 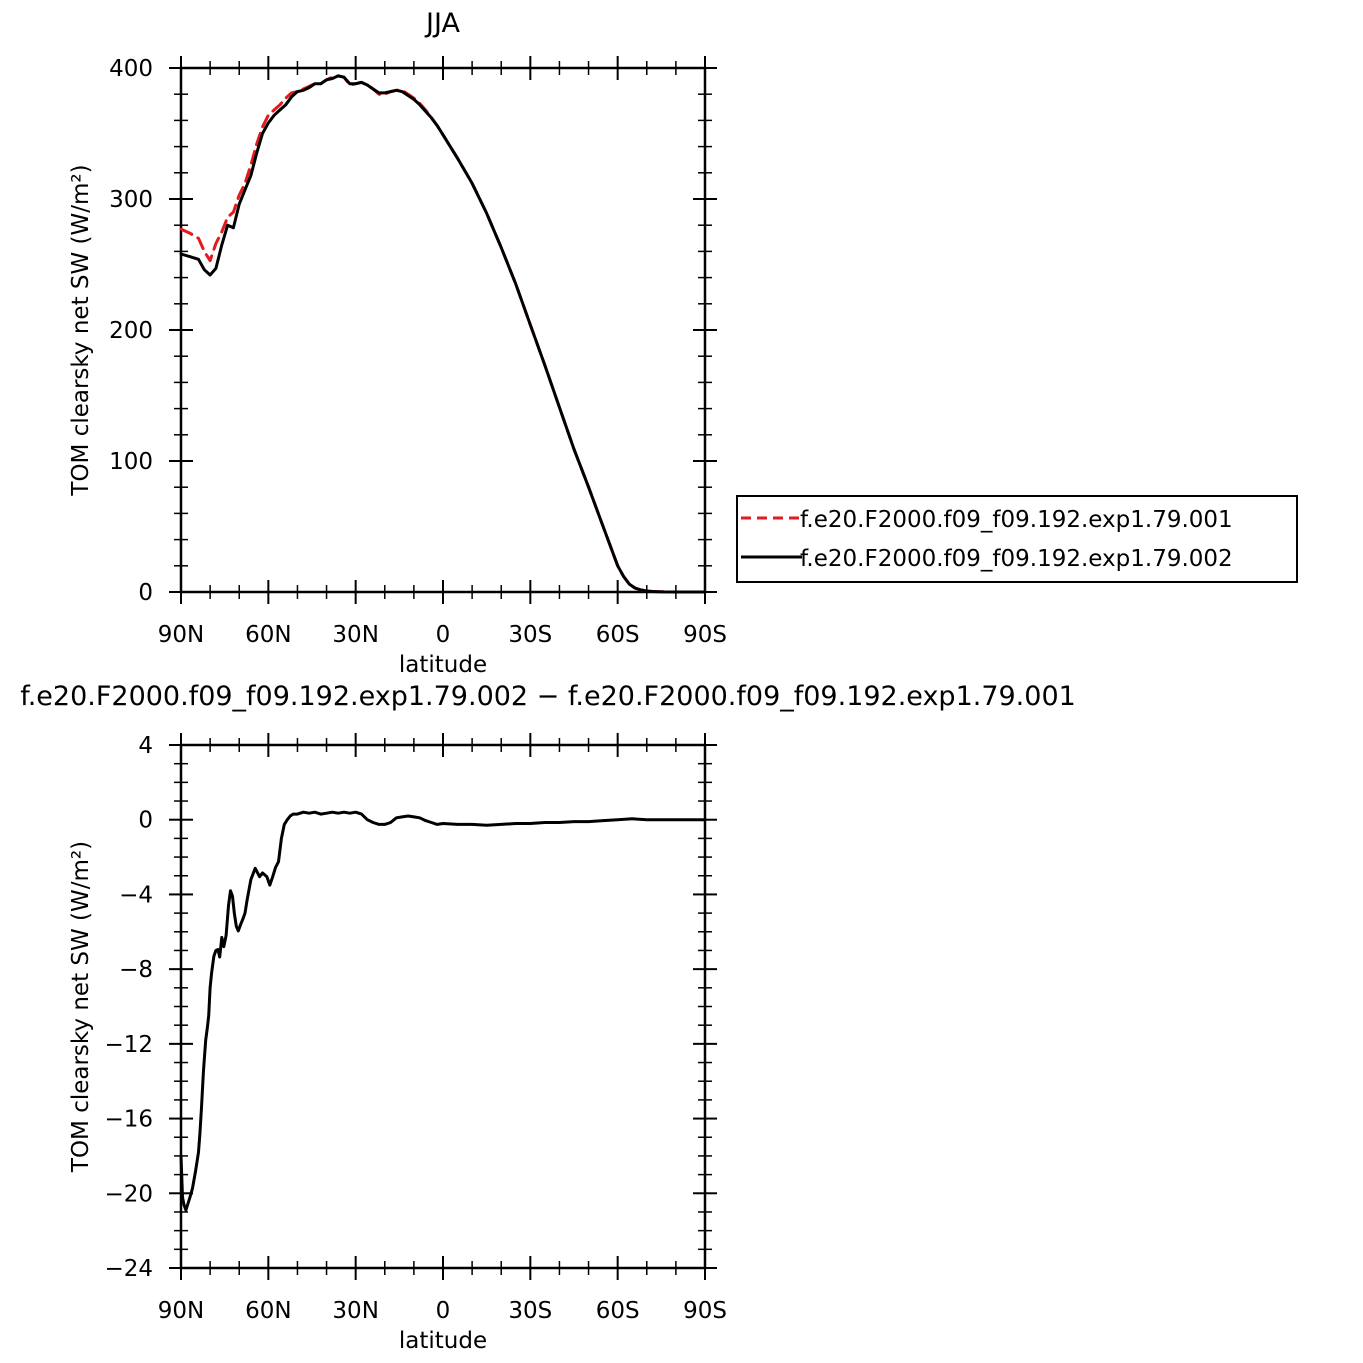 What do you see at coordinates (1016, 559) in the screenshot?
I see `legend-entry-2: f.e20.F2000.f09_f09.192.exp1.79.002` at bounding box center [1016, 559].